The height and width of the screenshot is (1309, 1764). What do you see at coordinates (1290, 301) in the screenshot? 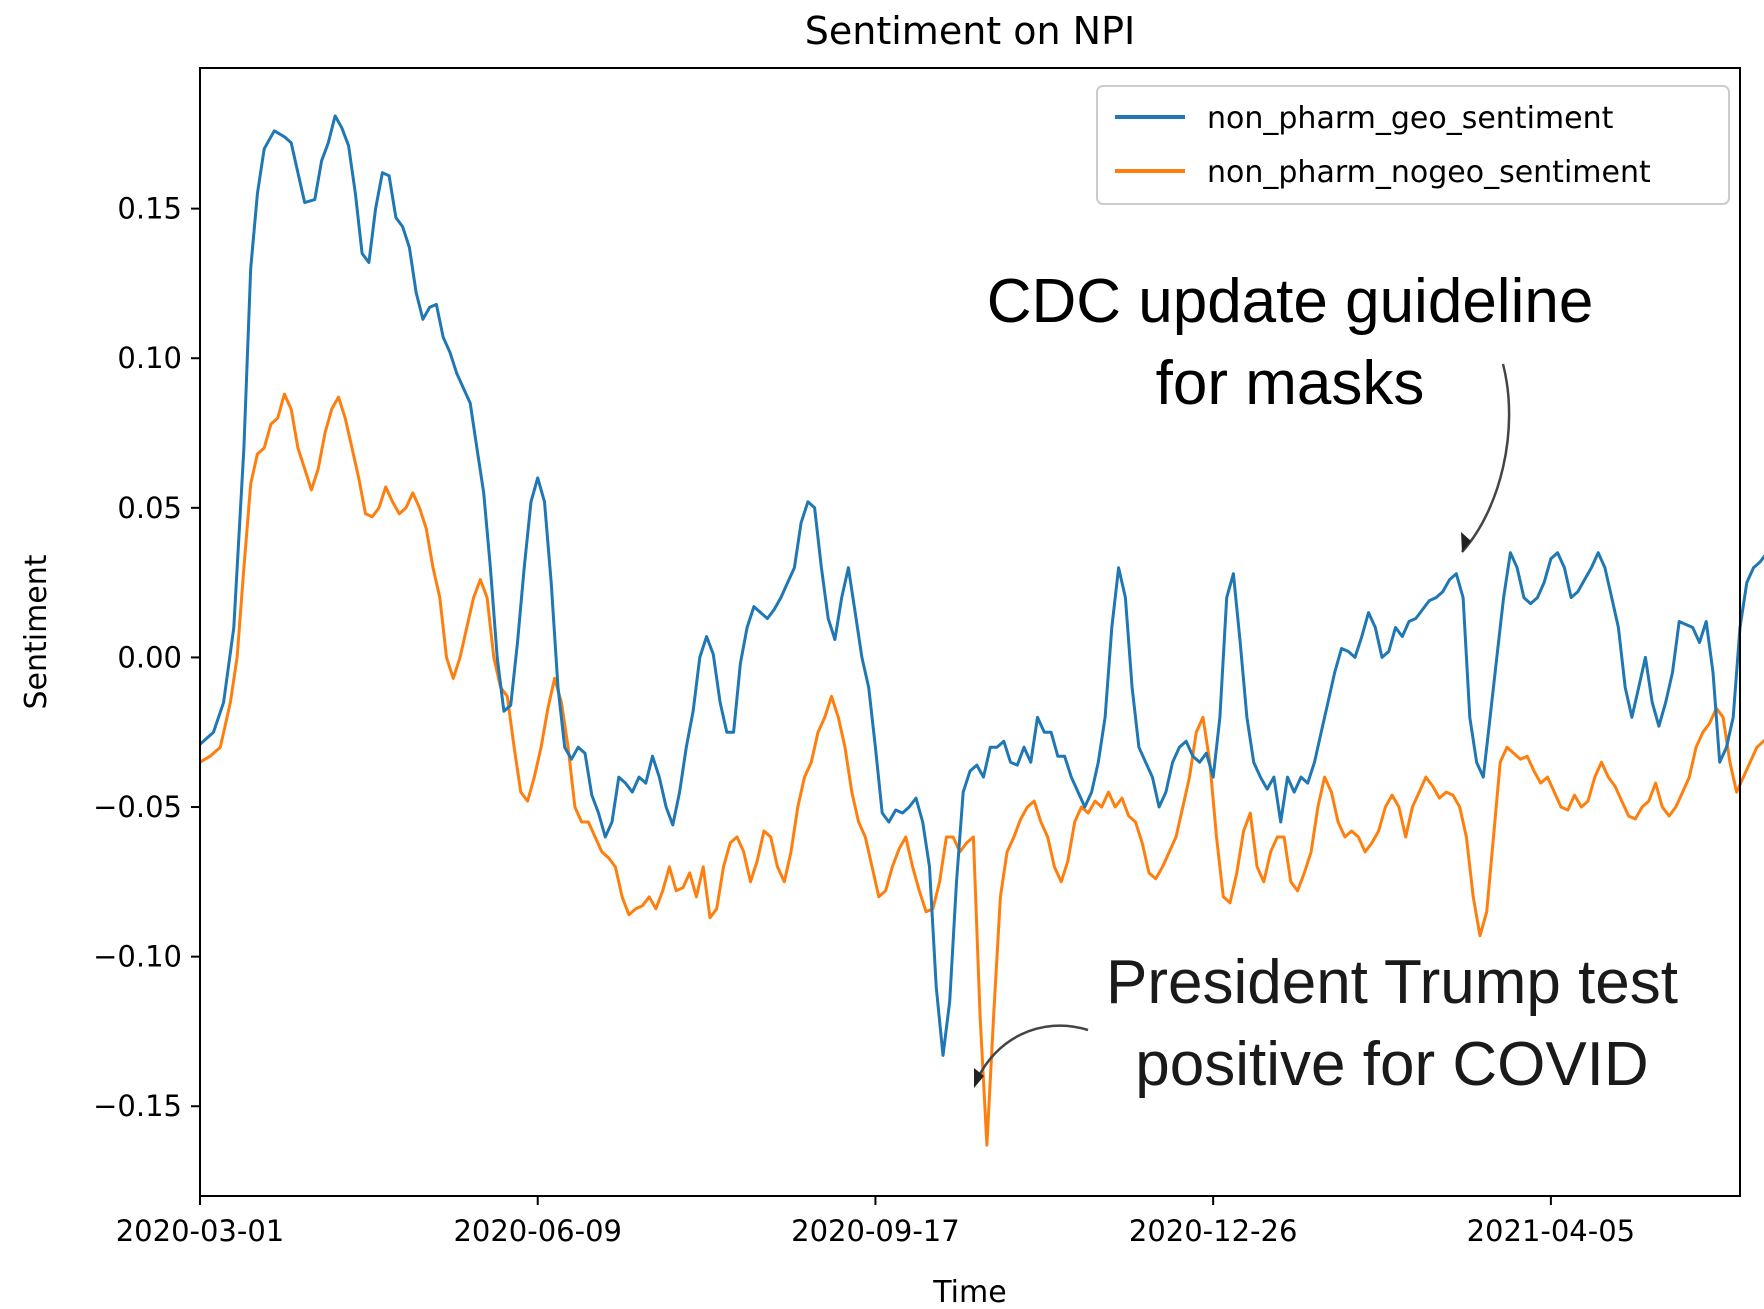
I see `annotation-cdc-line-1: CDC update guideline` at bounding box center [1290, 301].